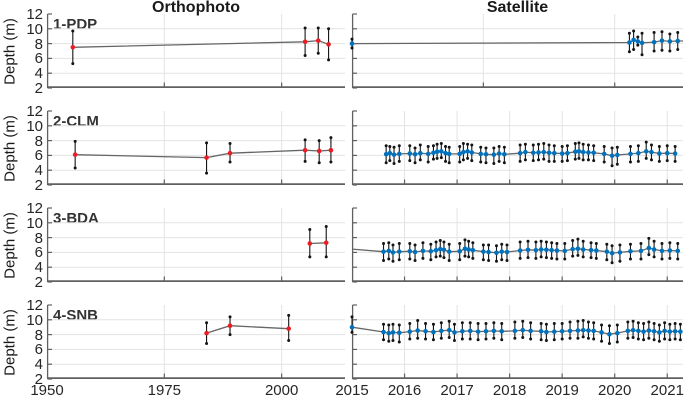 Image resolution: width=685 pixels, height=407 pixels. Describe the element at coordinates (75, 24) in the screenshot. I see `panel-label: 1-PDP` at that location.